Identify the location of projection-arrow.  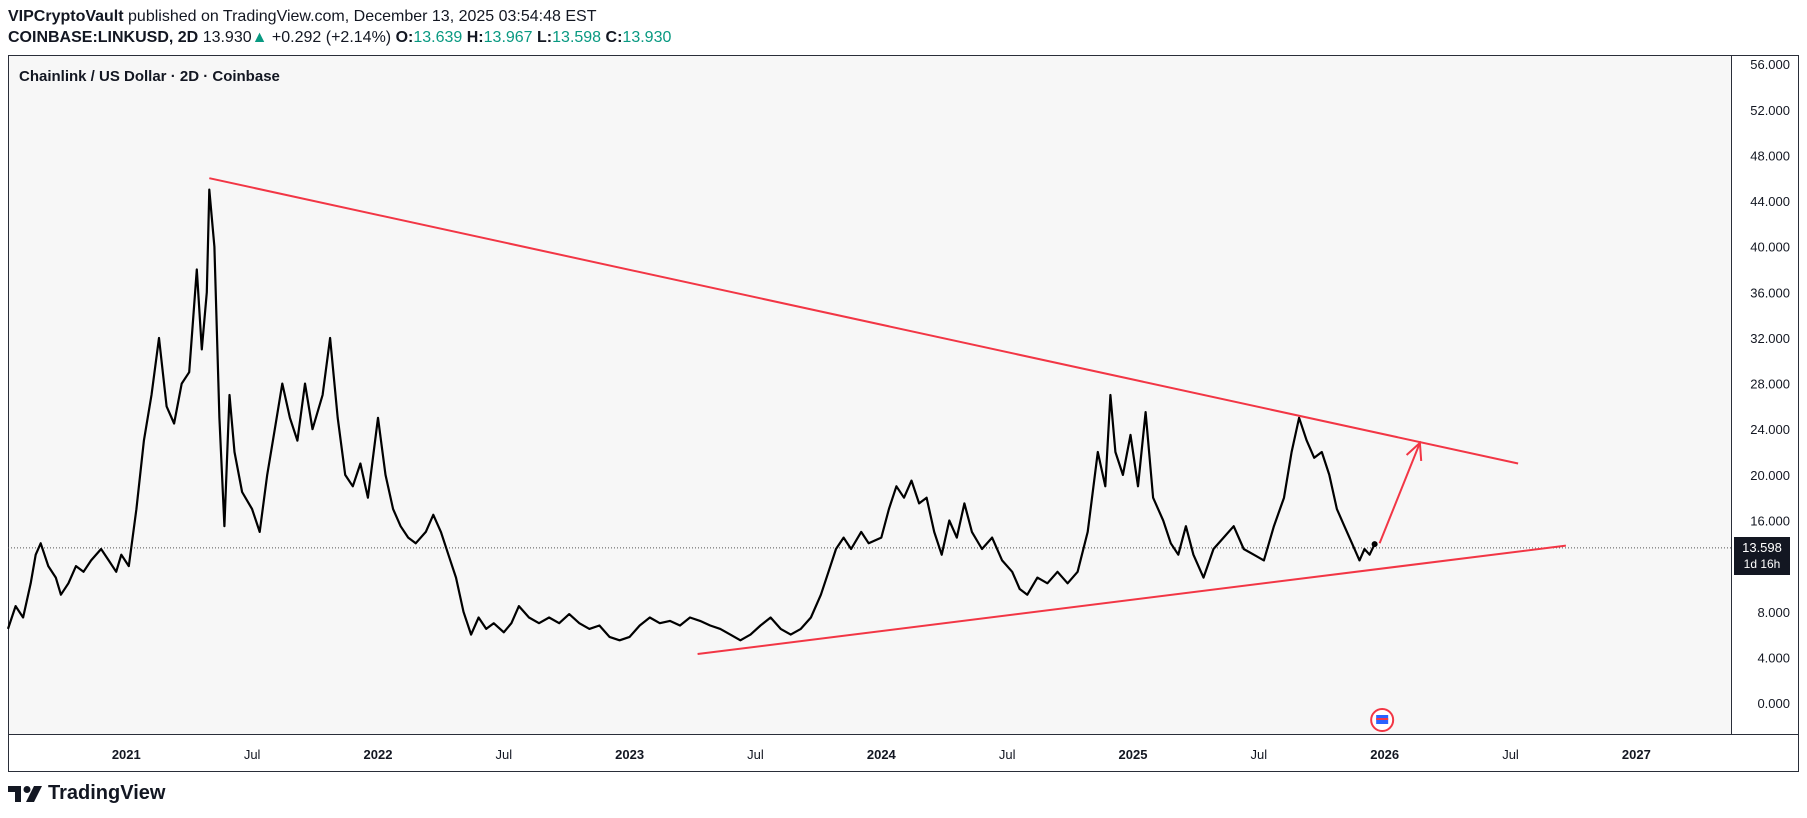
(1399, 493).